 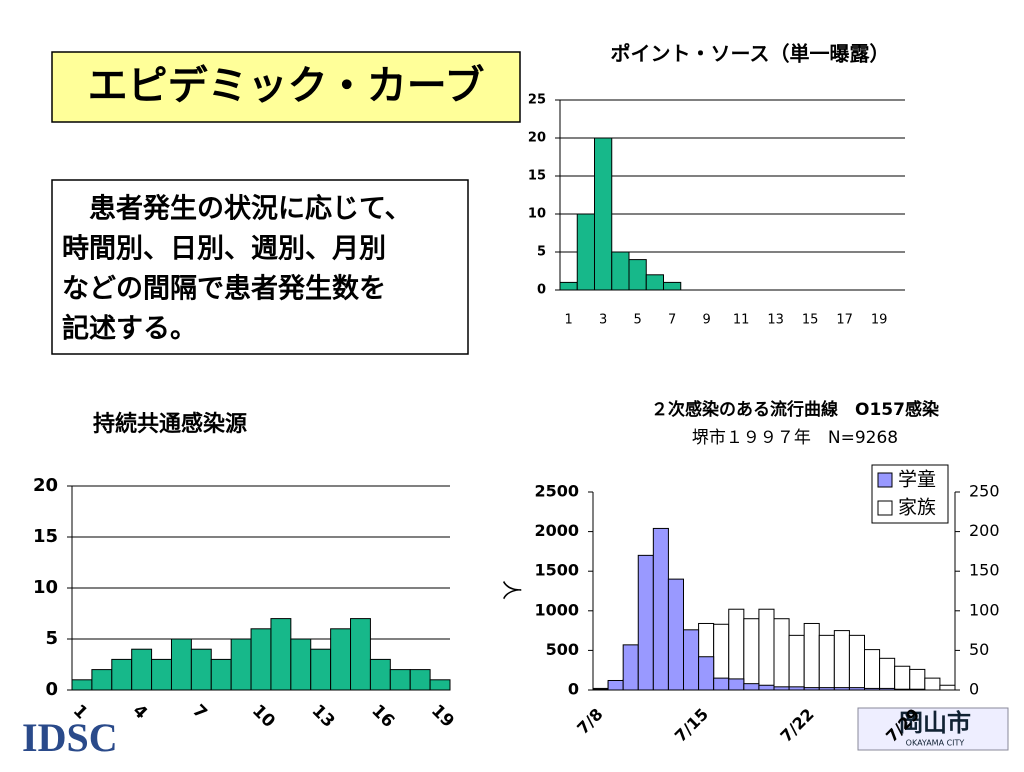 What do you see at coordinates (935, 723) in the screenshot?
I see `logo-right: 岡山市` at bounding box center [935, 723].